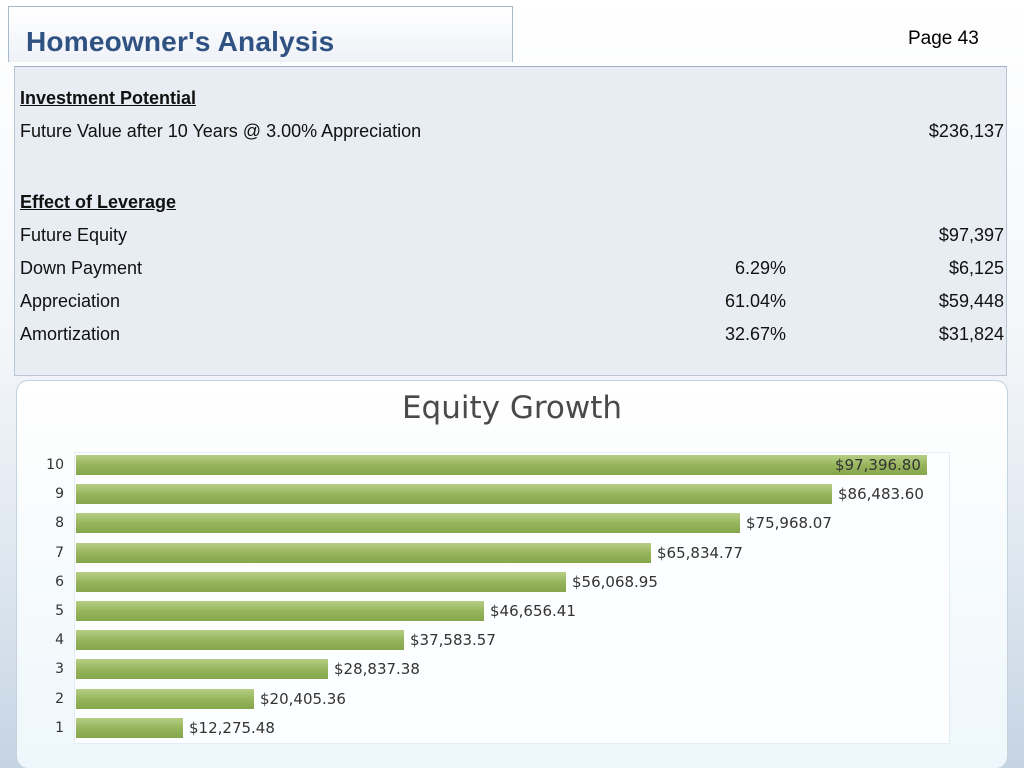 The width and height of the screenshot is (1024, 768). What do you see at coordinates (971, 334) in the screenshot?
I see `leverage-row-value: $31,824` at bounding box center [971, 334].